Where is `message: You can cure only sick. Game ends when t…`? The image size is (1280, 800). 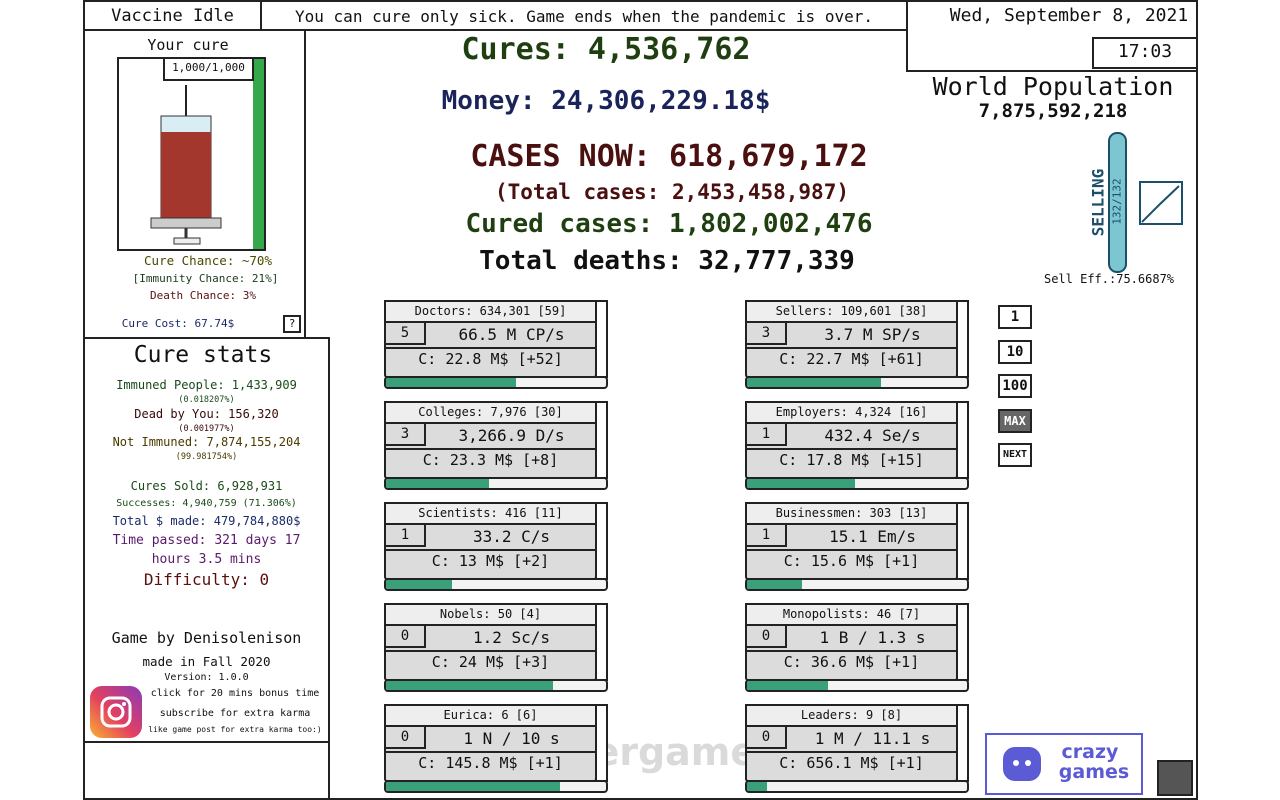
message: You can cure only sick. Game ends when t… is located at coordinates (584, 16).